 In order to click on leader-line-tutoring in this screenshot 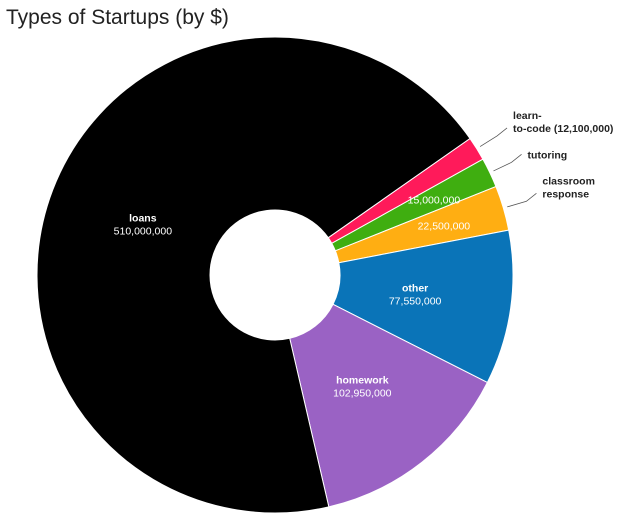, I will do `click(507, 163)`.